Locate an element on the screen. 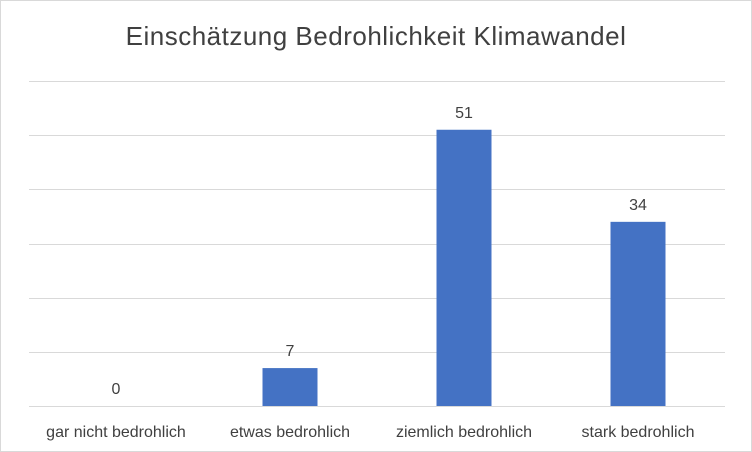 The width and height of the screenshot is (752, 452). category-label: etwas bedrohlich is located at coordinates (290, 432).